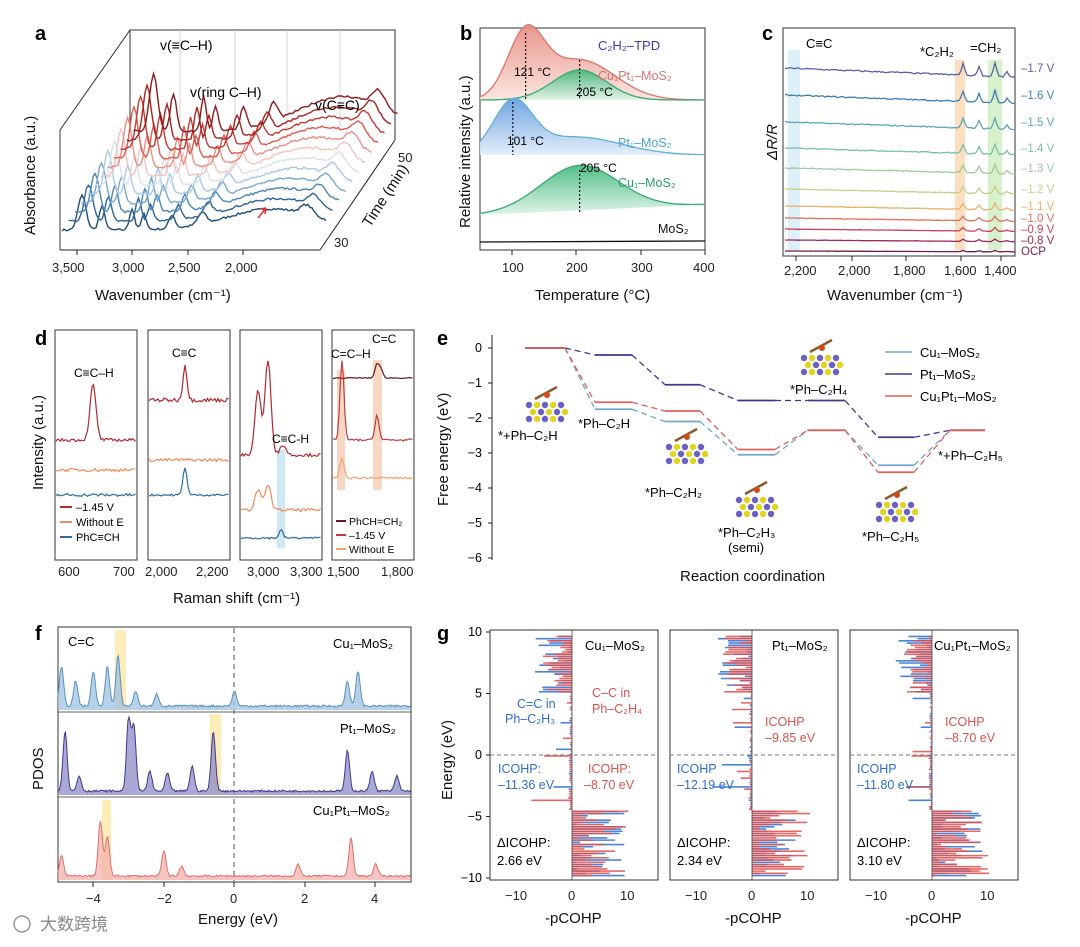 The image size is (1080, 947). Describe the element at coordinates (933, 918) in the screenshot. I see `x-axis-label: -pCOHP` at that location.